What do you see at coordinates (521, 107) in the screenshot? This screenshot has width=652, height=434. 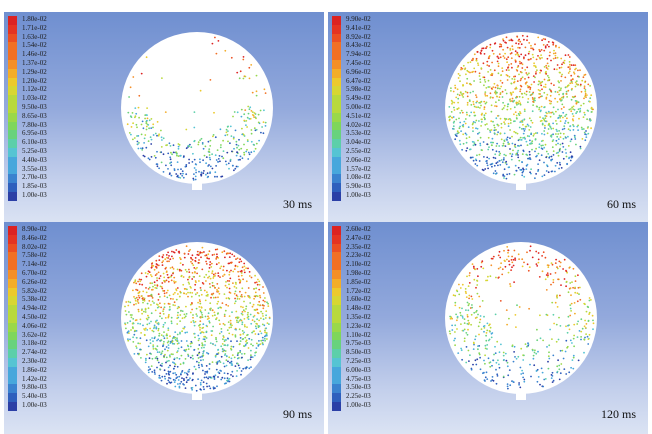 I see `particles` at bounding box center [521, 107].